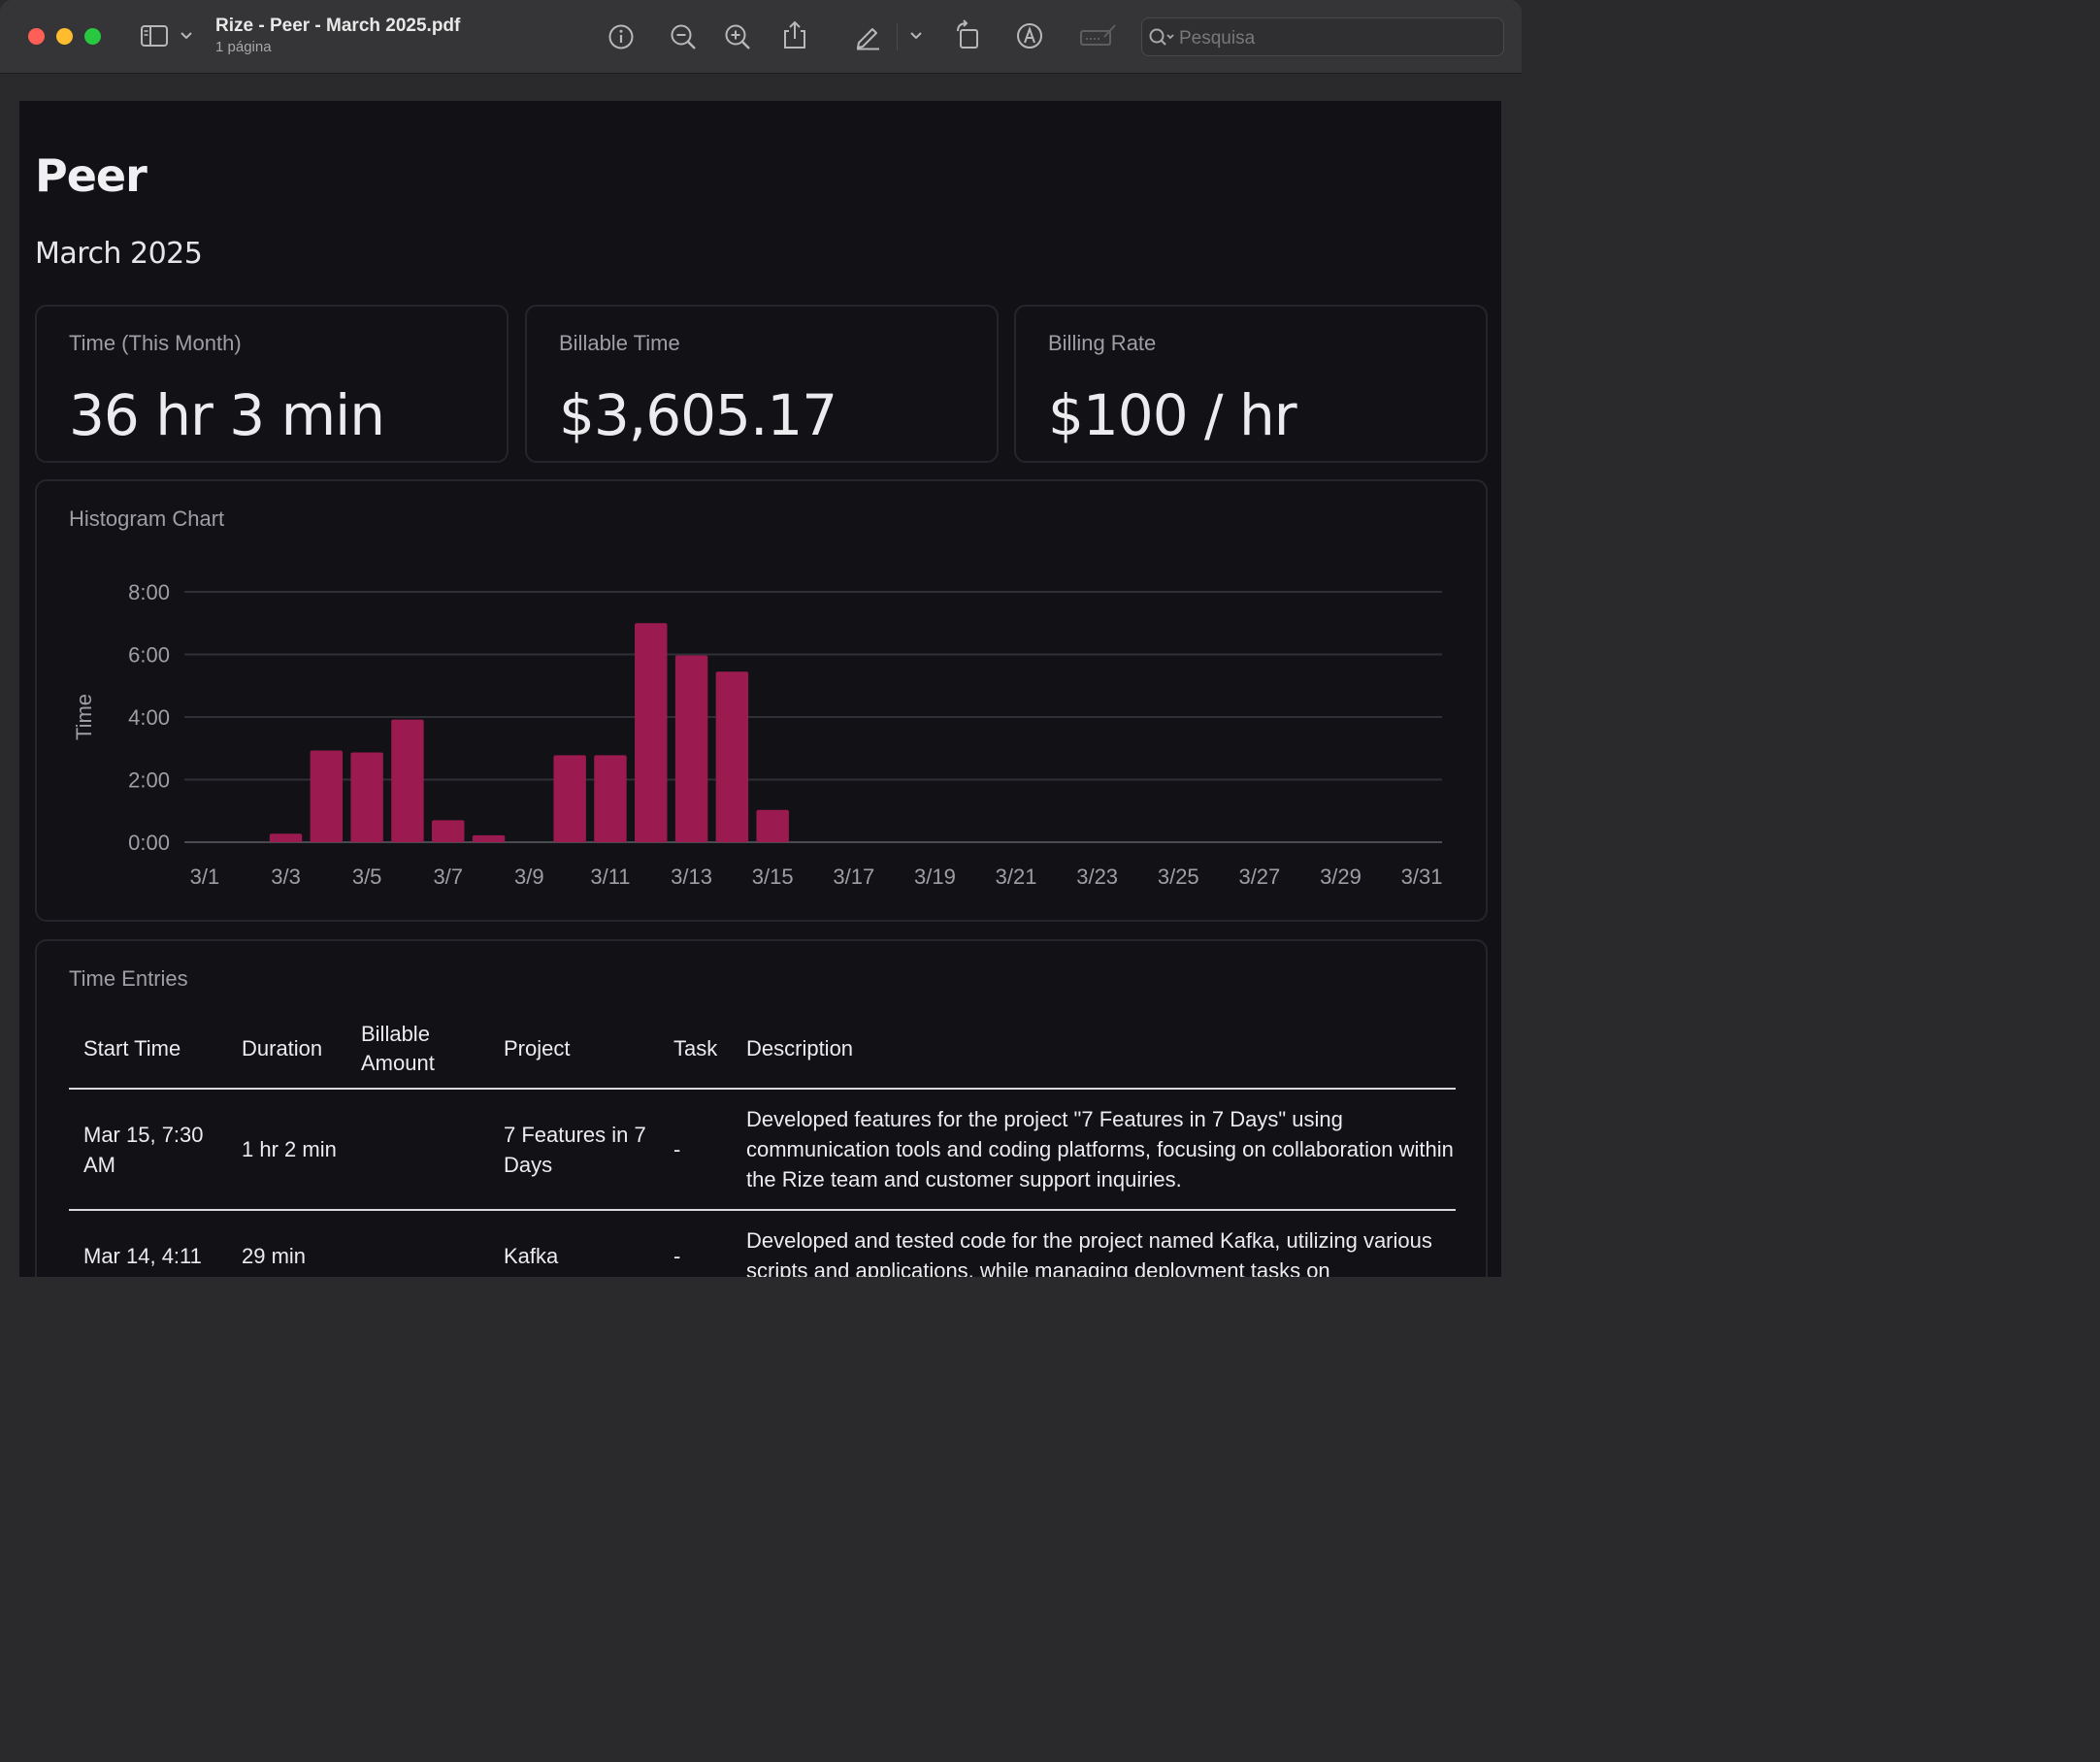 The width and height of the screenshot is (2100, 1762). What do you see at coordinates (64, 37) in the screenshot?
I see `minimize-window-button` at bounding box center [64, 37].